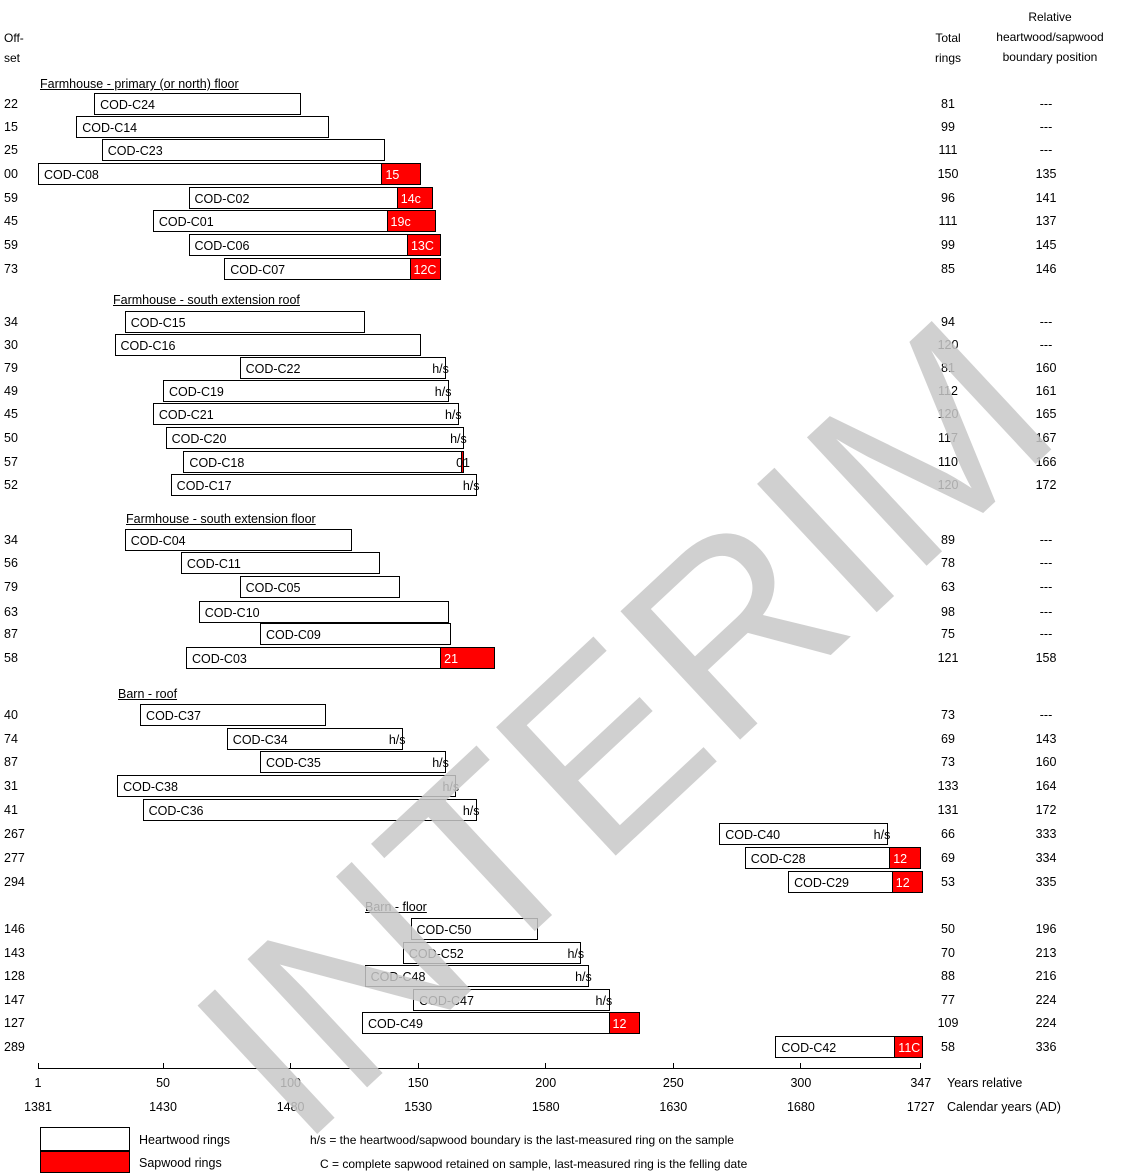 The image size is (1127, 1175). Describe the element at coordinates (273, 369) in the screenshot. I see `sample-label: COD-C22` at that location.